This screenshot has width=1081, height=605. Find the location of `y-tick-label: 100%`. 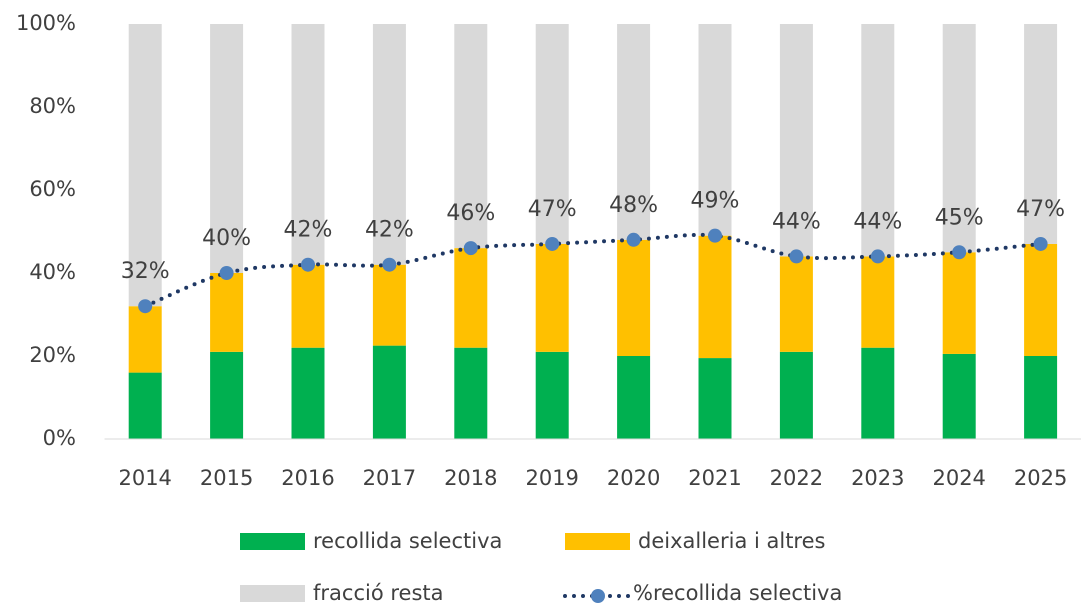

y-tick-label: 100% is located at coordinates (46, 23).